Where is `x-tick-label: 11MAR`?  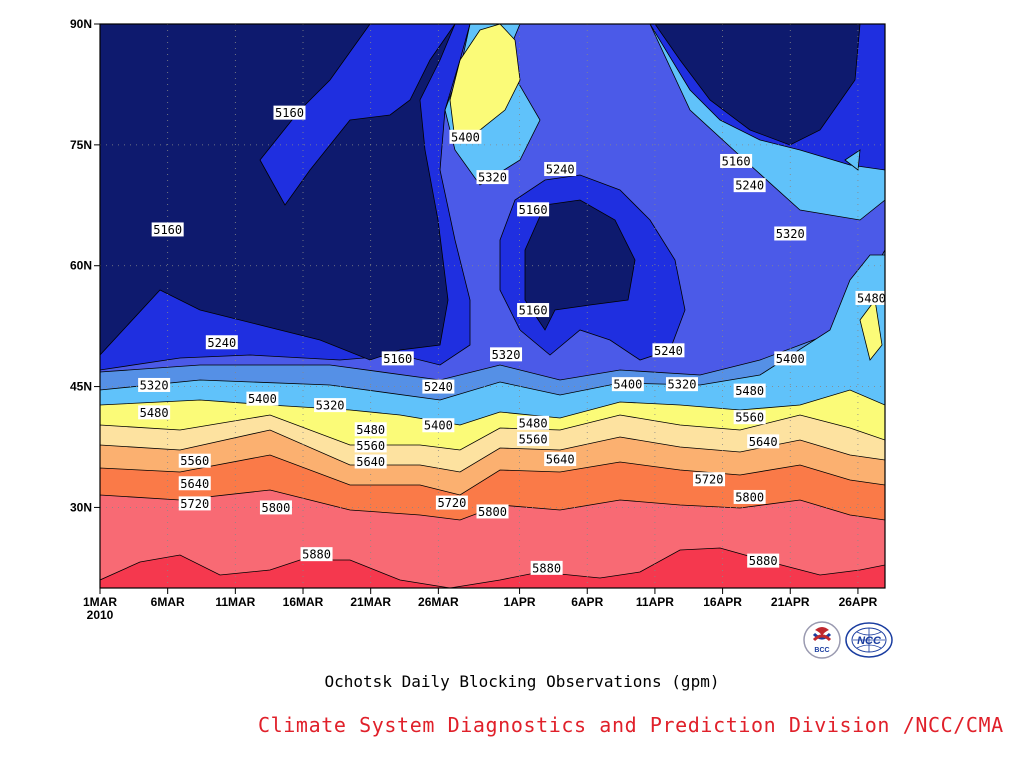 x-tick-label: 11MAR is located at coordinates (235, 602).